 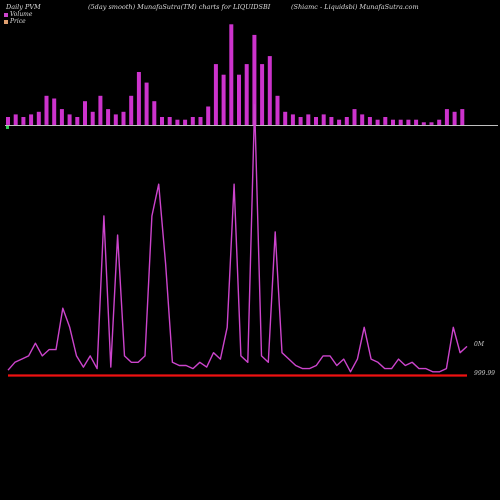 What do you see at coordinates (23, 7) in the screenshot?
I see `chart-header-left: Daily PVM` at bounding box center [23, 7].